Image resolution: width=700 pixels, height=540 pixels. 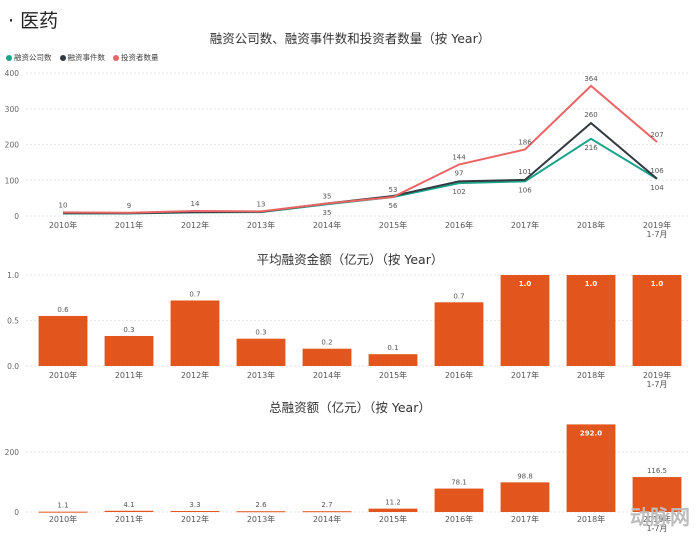 I want to click on data-label-investors: 207, so click(x=656, y=135).